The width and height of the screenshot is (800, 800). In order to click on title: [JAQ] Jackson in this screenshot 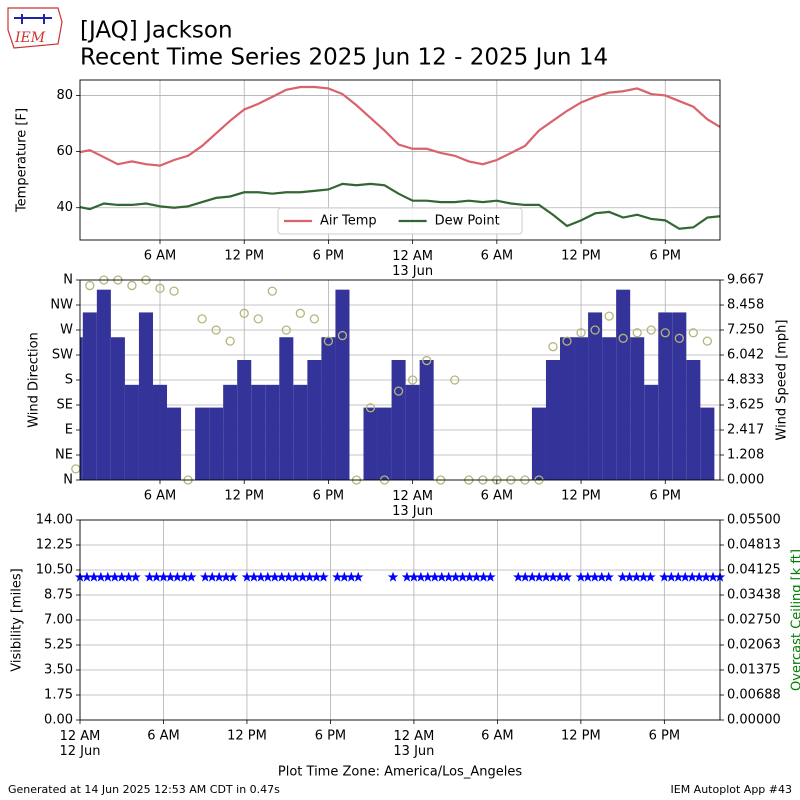, I will do `click(156, 31)`.